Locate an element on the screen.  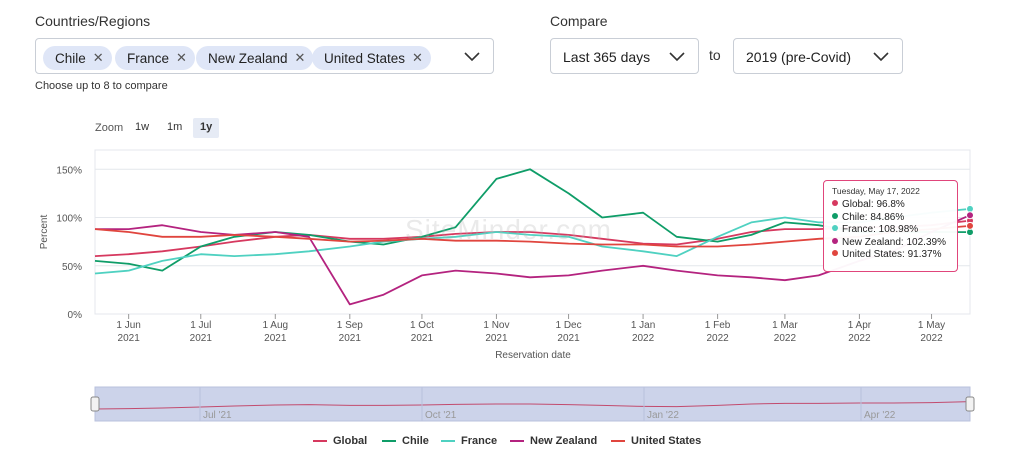
tooltip-text: New Zealand: 102.39% is located at coordinates (894, 242).